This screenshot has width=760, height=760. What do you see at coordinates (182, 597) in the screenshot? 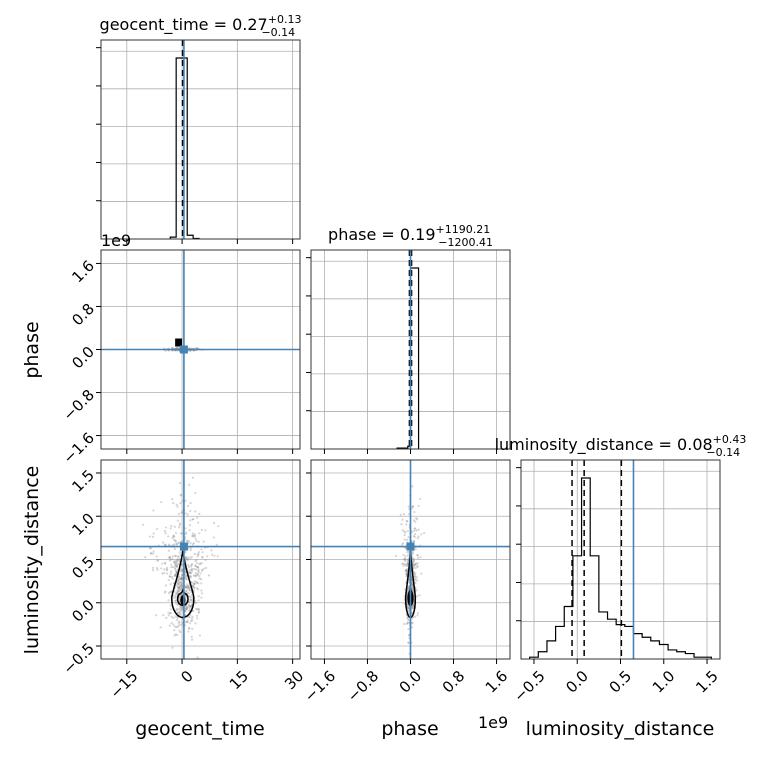
I see `contour-inner` at bounding box center [182, 597].